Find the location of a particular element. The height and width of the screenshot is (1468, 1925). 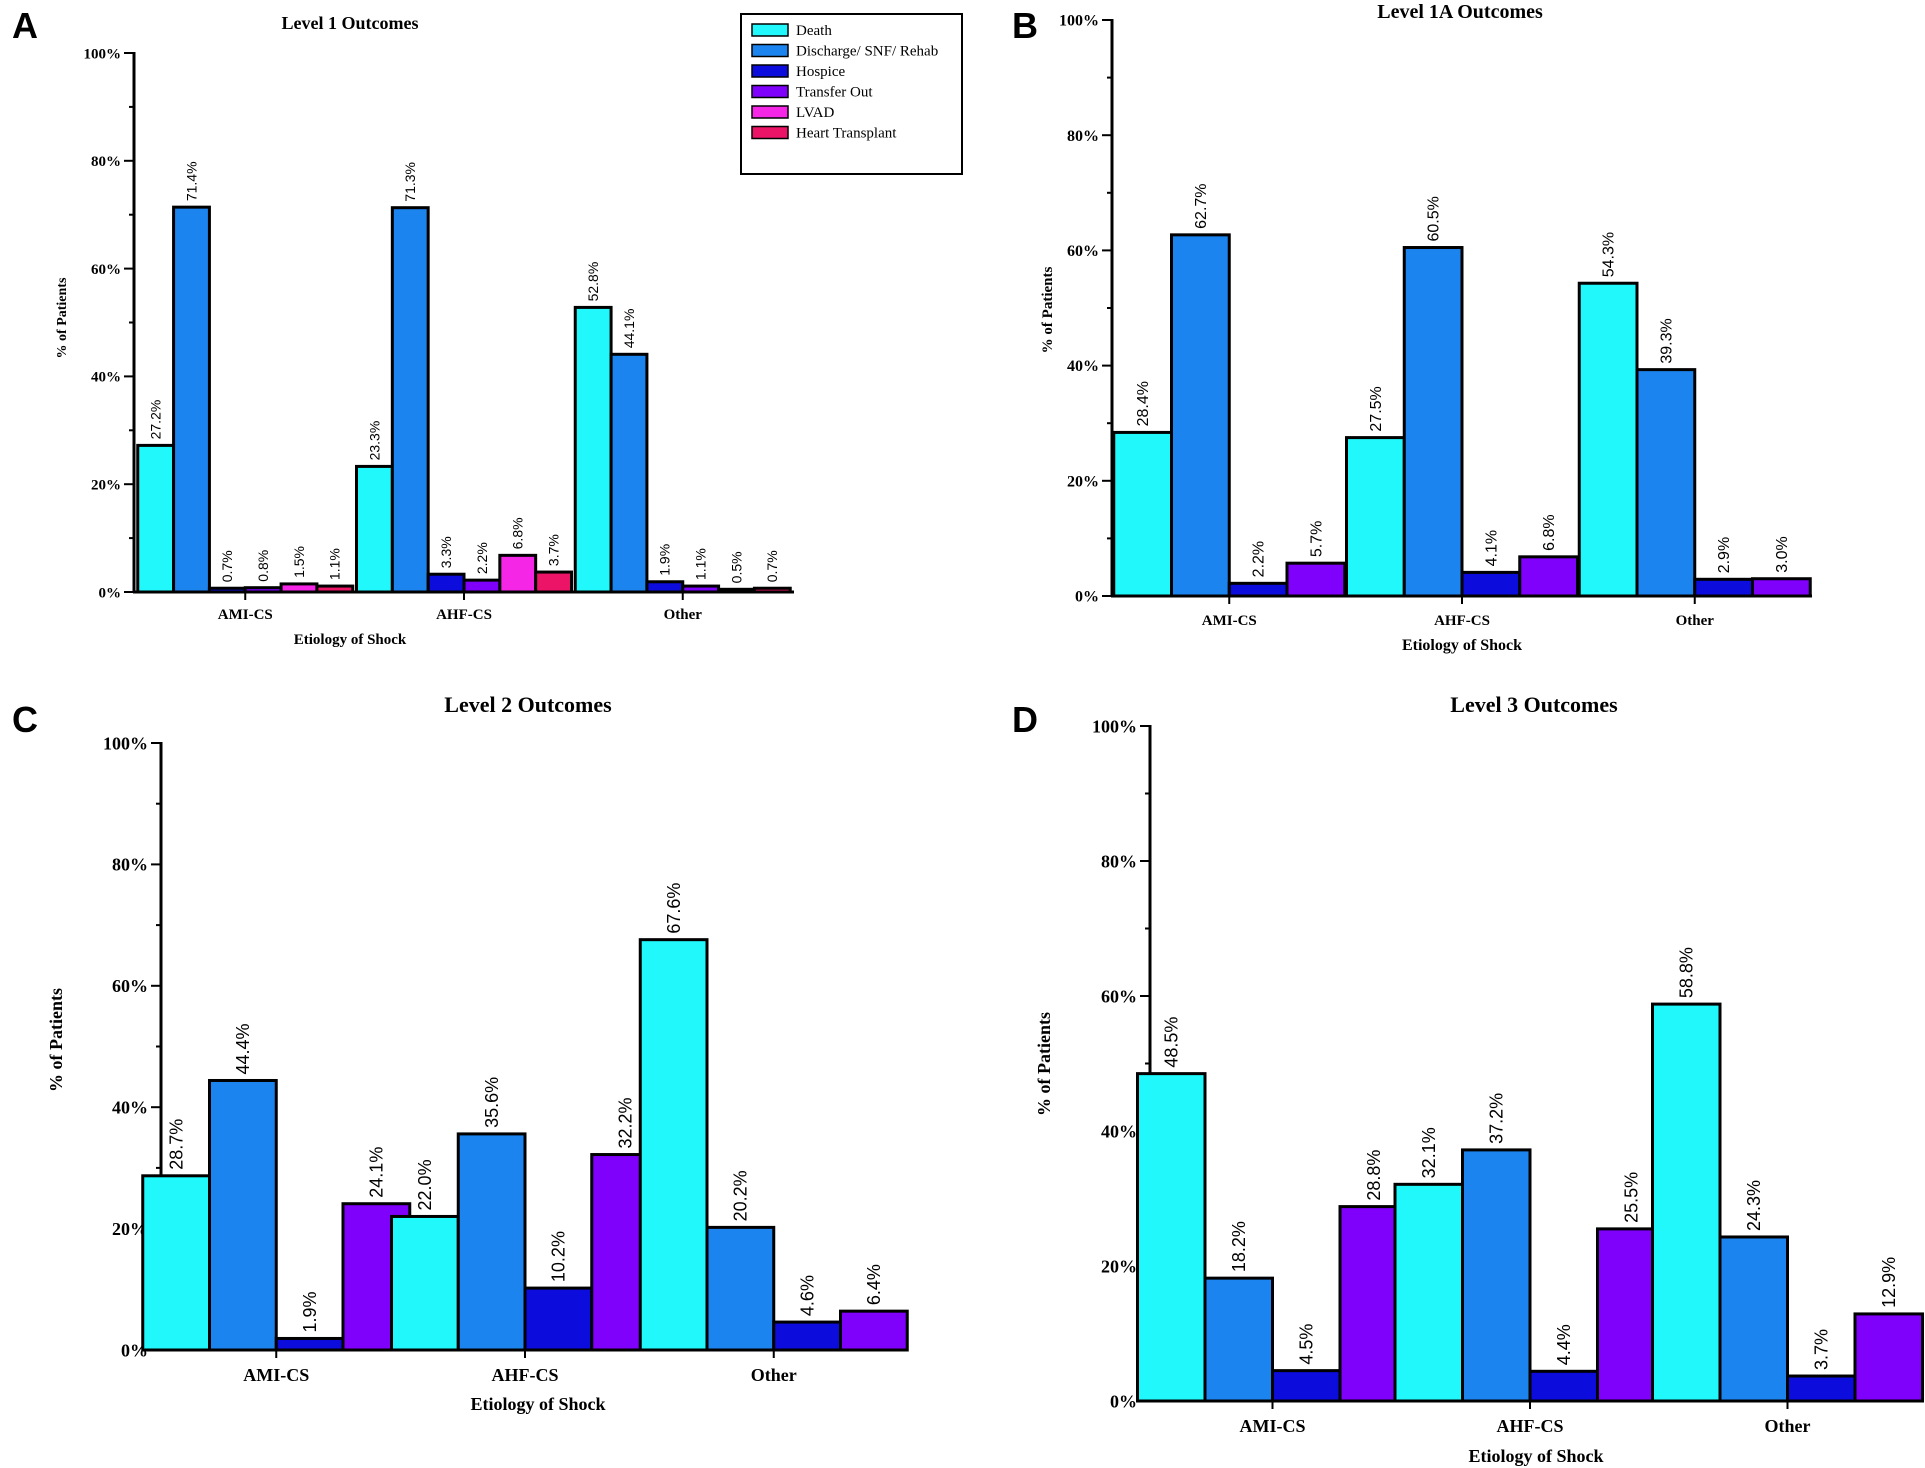

panel-letter: B is located at coordinates (1025, 25).